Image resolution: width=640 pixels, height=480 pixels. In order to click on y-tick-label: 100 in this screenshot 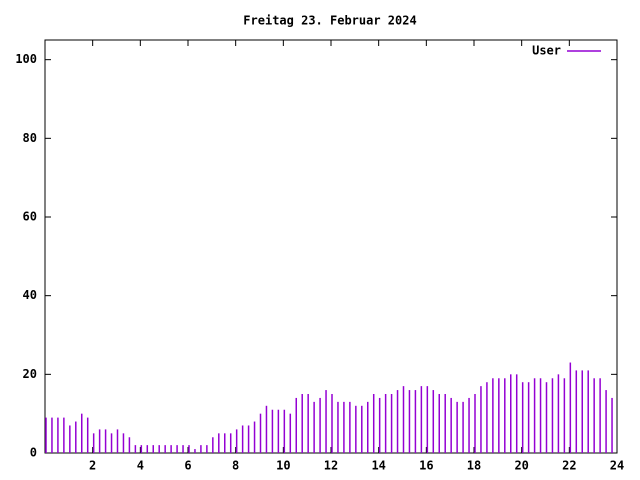, I will do `click(26, 59)`.